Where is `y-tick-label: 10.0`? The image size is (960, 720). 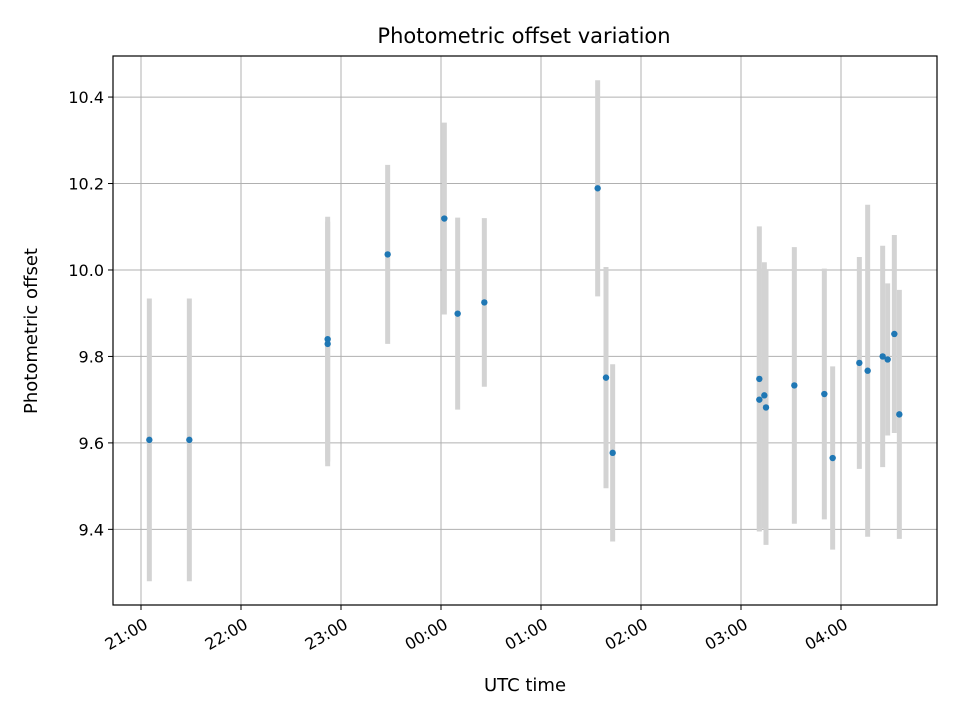 y-tick-label: 10.0 is located at coordinates (86, 270).